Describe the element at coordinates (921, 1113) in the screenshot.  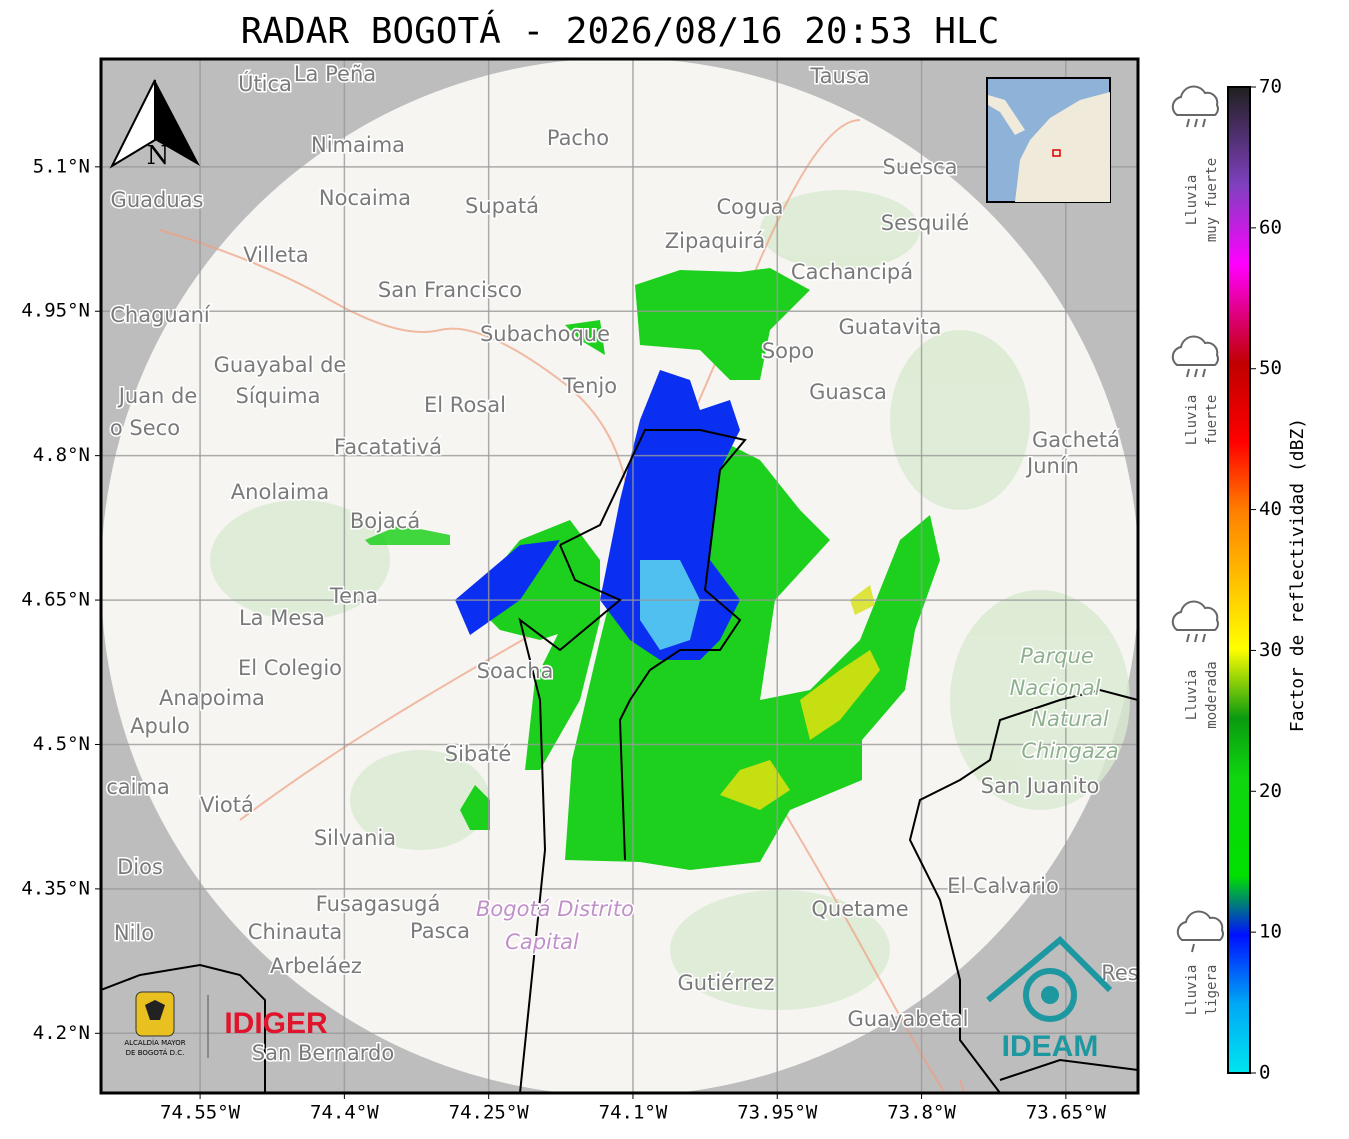
I see `x-tick-label: 73.8°W` at that location.